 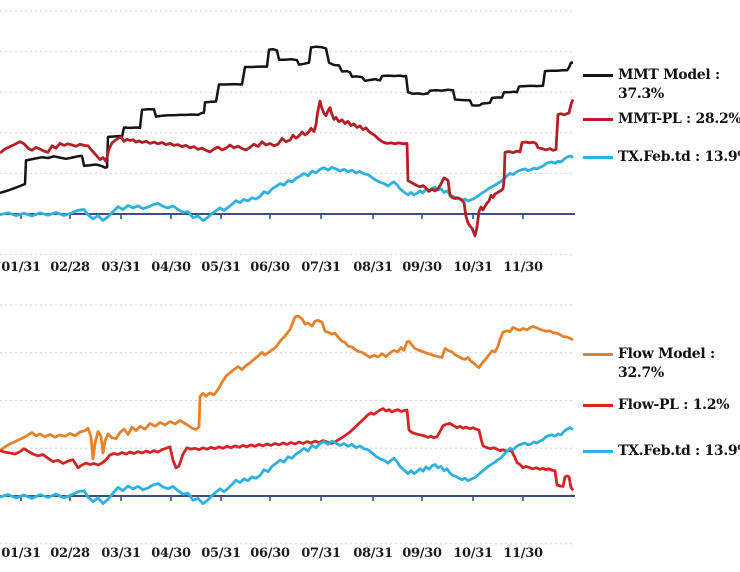 I want to click on legend-item-mmt-pl: MMT-PL : 28.2%, so click(x=661, y=119).